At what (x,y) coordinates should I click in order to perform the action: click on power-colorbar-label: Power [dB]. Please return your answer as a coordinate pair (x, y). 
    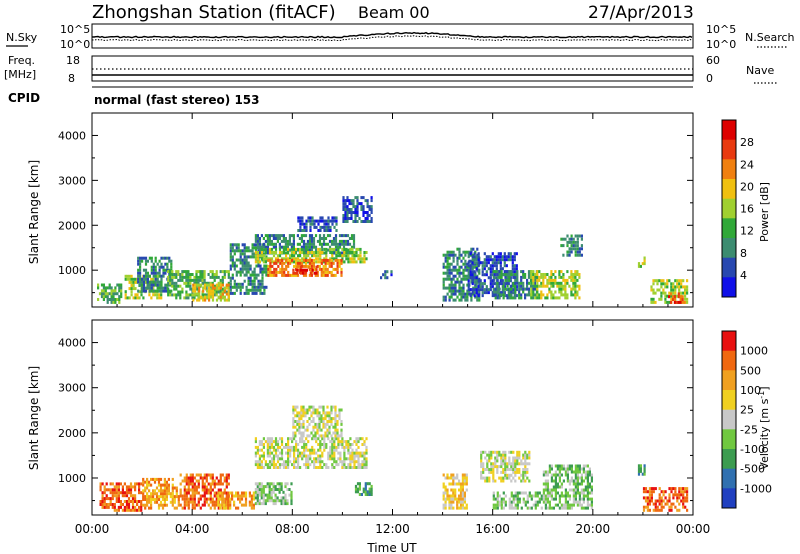
    Looking at the image, I should click on (764, 212).